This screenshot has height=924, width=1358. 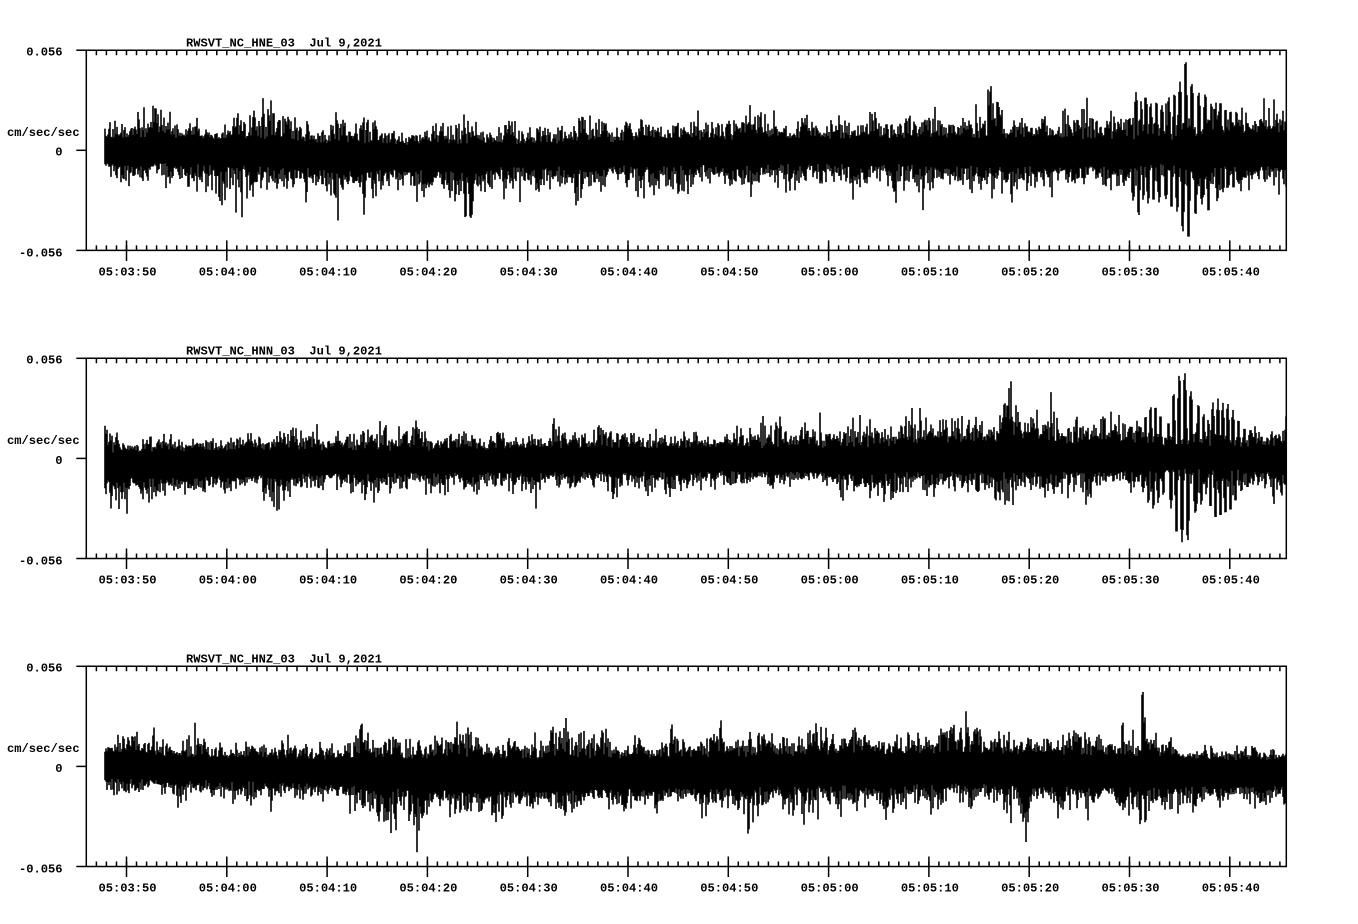 I want to click on svg-text: RWSVT_NC_HNE_03 Jul 9,2021, so click(x=284, y=43).